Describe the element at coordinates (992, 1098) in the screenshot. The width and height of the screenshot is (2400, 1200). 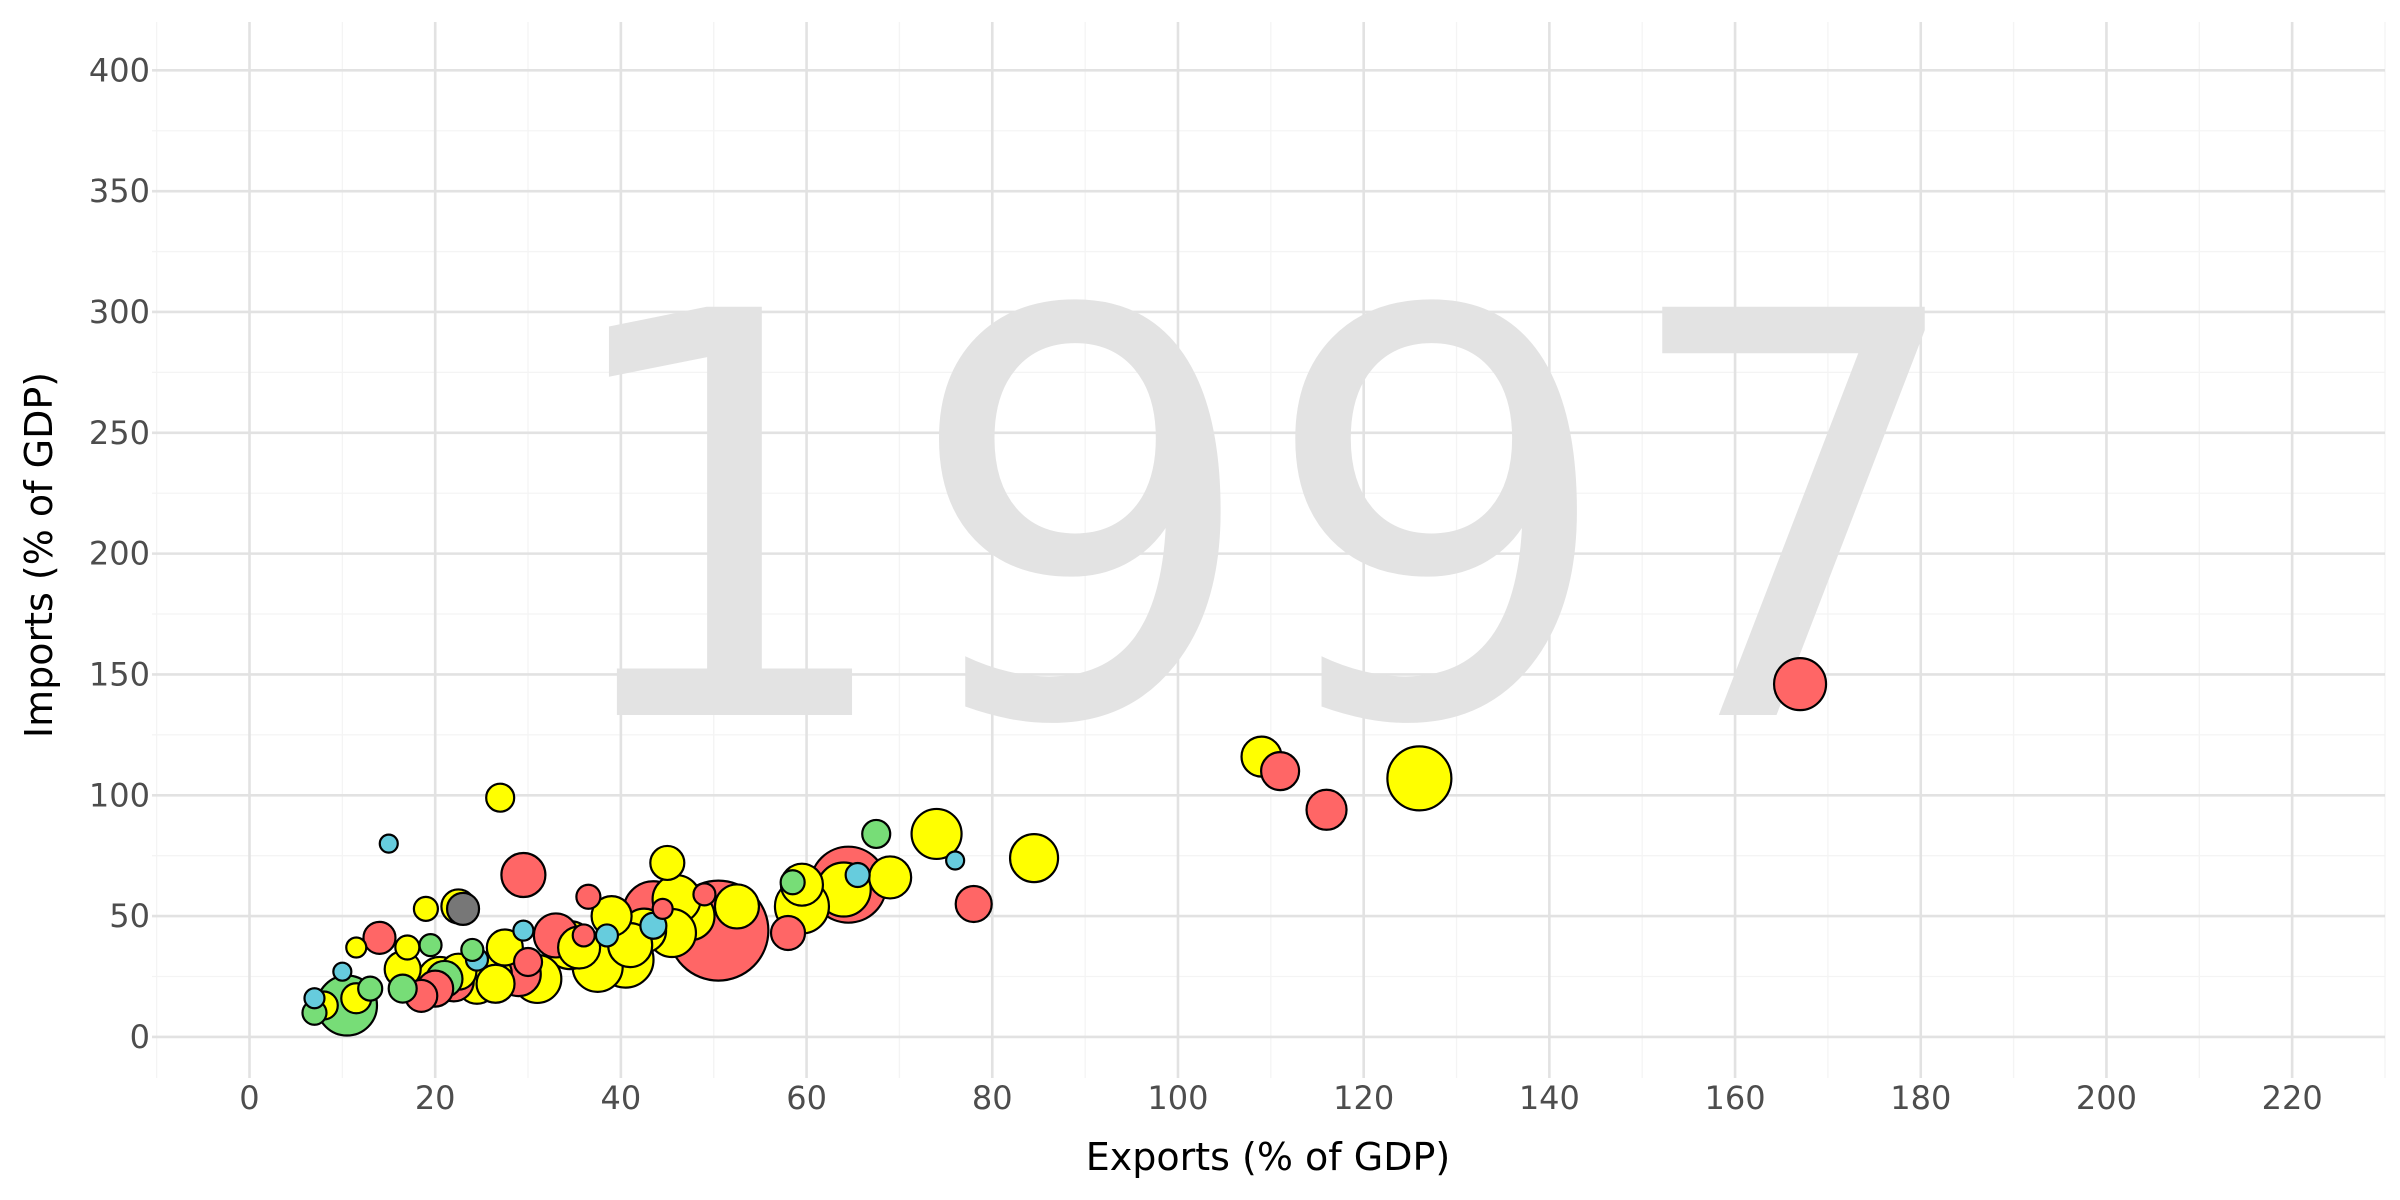
I see `x-tick-label: 80` at that location.